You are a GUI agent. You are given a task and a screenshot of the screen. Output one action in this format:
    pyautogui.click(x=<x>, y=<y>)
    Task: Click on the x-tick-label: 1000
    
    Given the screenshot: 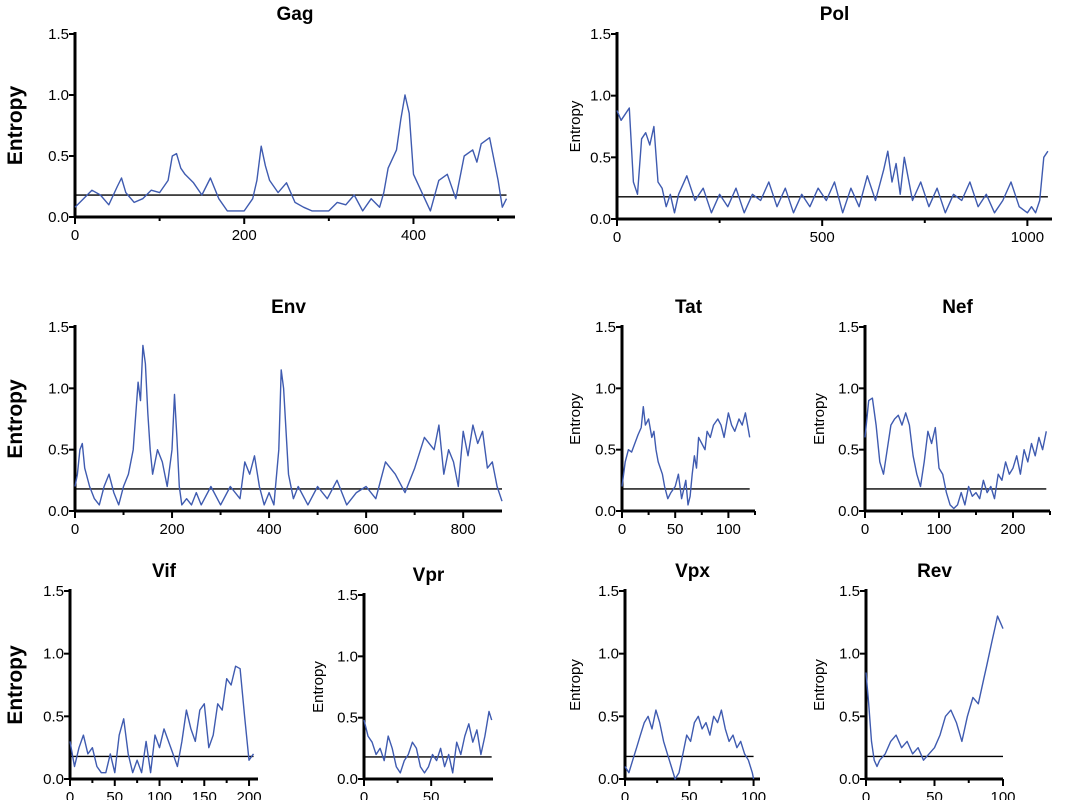 What is the action you would take?
    pyautogui.click(x=1027, y=237)
    